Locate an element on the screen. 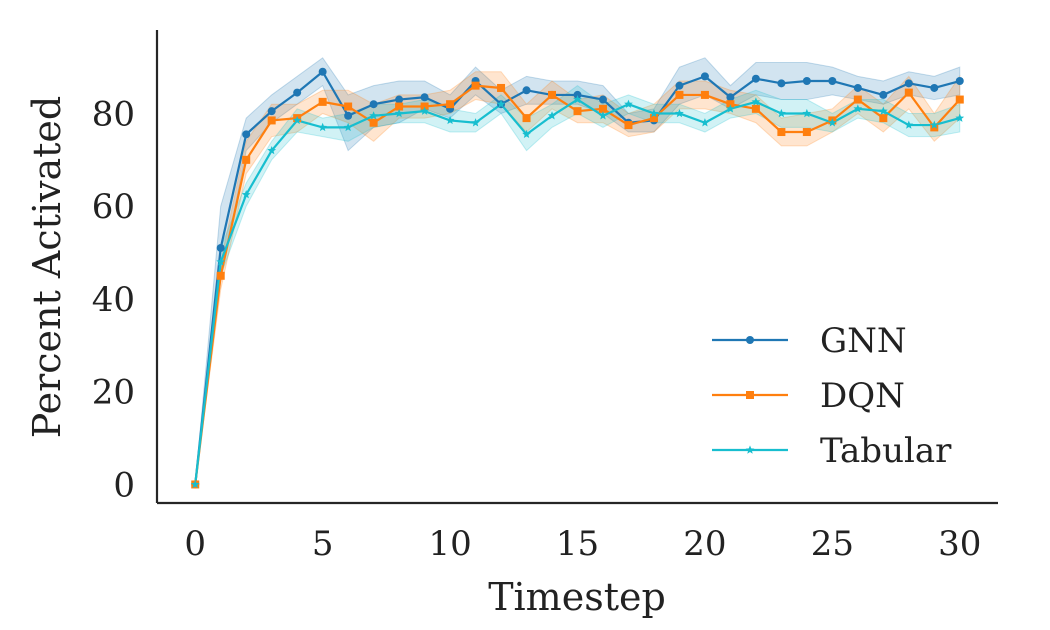 Image resolution: width=1050 pixels, height=630 pixels. y-tick-label: 20 is located at coordinates (113, 393).